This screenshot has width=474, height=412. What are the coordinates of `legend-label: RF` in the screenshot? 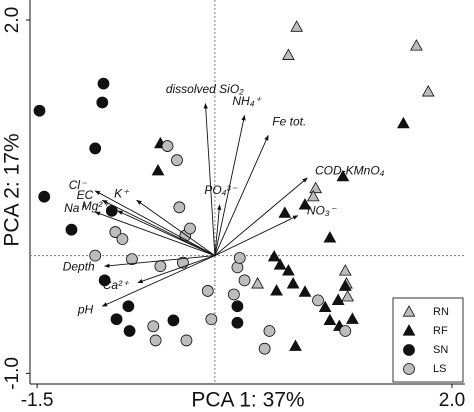 It's located at (440, 331).